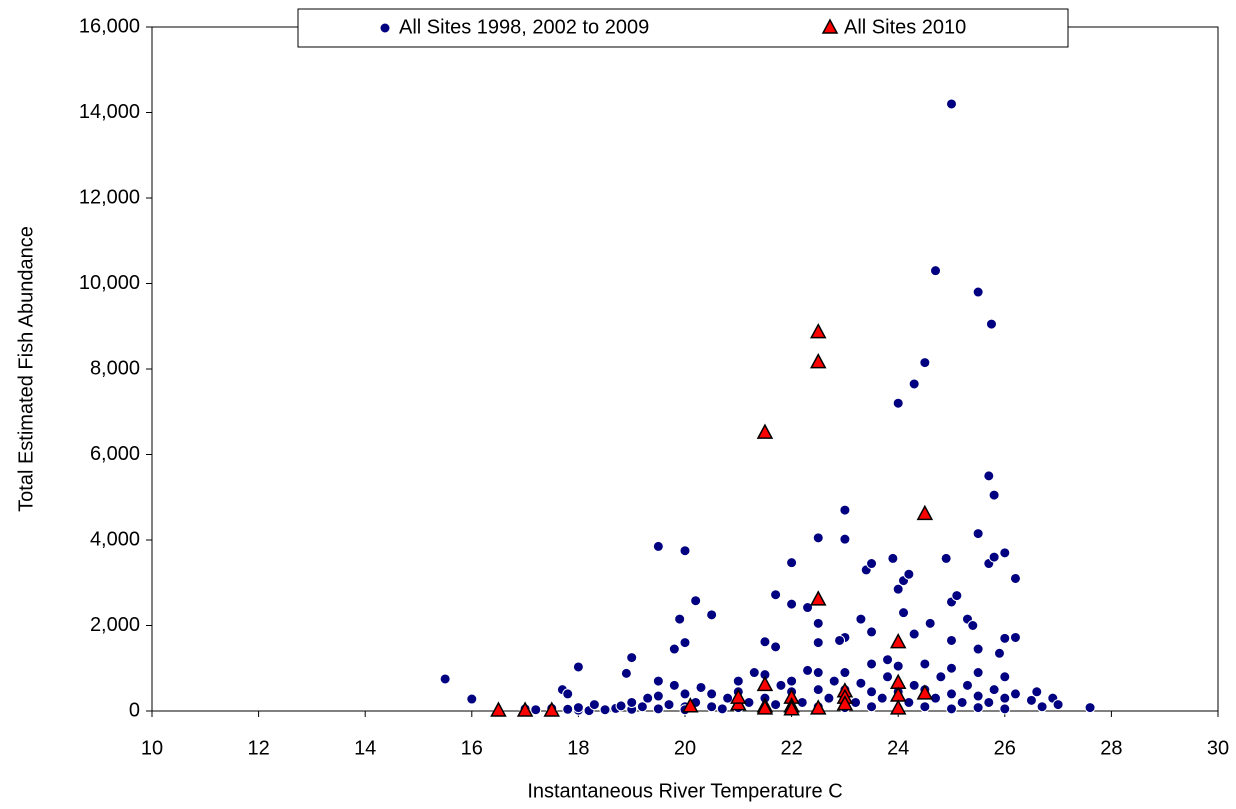 The width and height of the screenshot is (1236, 809). Describe the element at coordinates (684, 791) in the screenshot. I see `x-axis-label: Instantaneous River Temperature C` at that location.